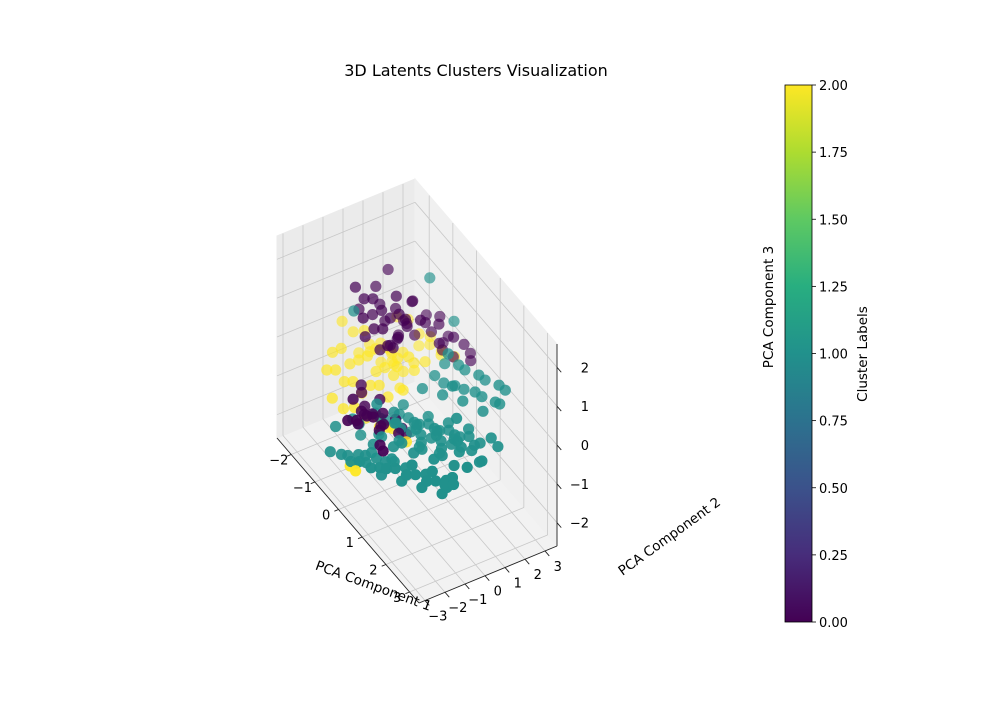 The height and width of the screenshot is (704, 1000). What do you see at coordinates (579, 485) in the screenshot?
I see `z-tick-label: −1` at bounding box center [579, 485].